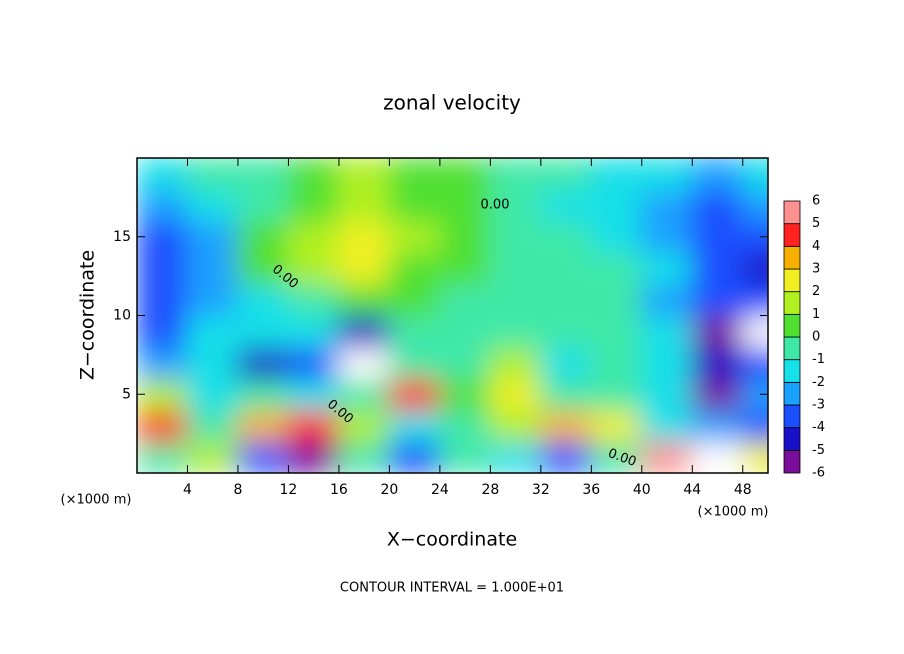 The height and width of the screenshot is (654, 904). I want to click on colorbar-label: 0, so click(816, 337).